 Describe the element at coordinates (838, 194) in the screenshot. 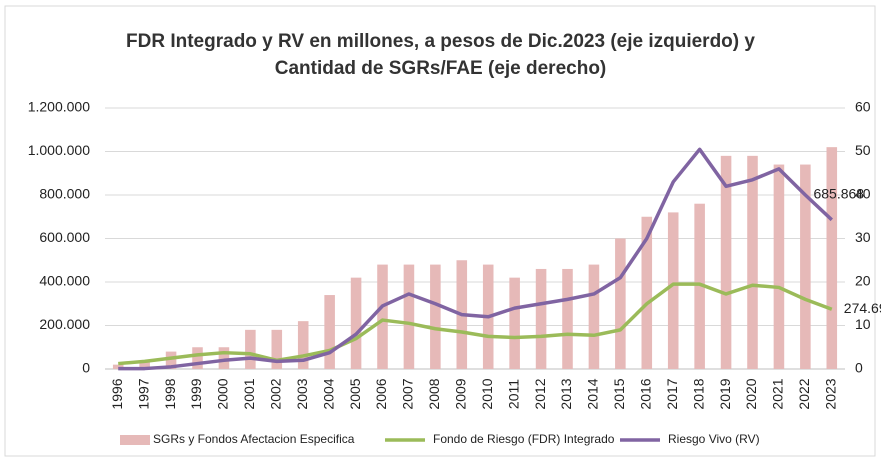

I see `data-label: 685.868` at that location.